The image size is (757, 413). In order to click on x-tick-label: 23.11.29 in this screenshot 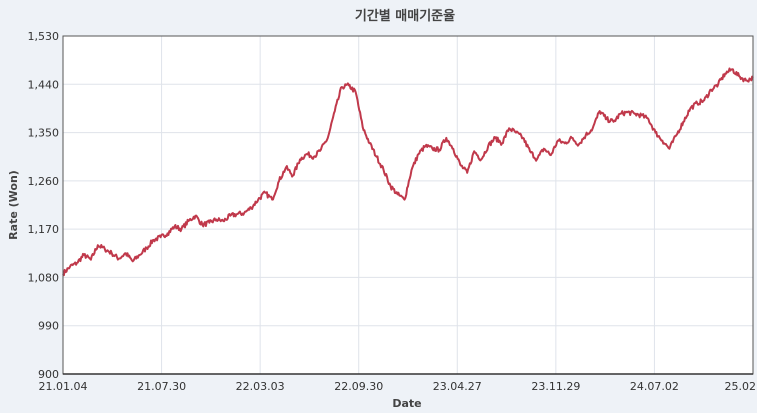, I will do `click(555, 386)`.